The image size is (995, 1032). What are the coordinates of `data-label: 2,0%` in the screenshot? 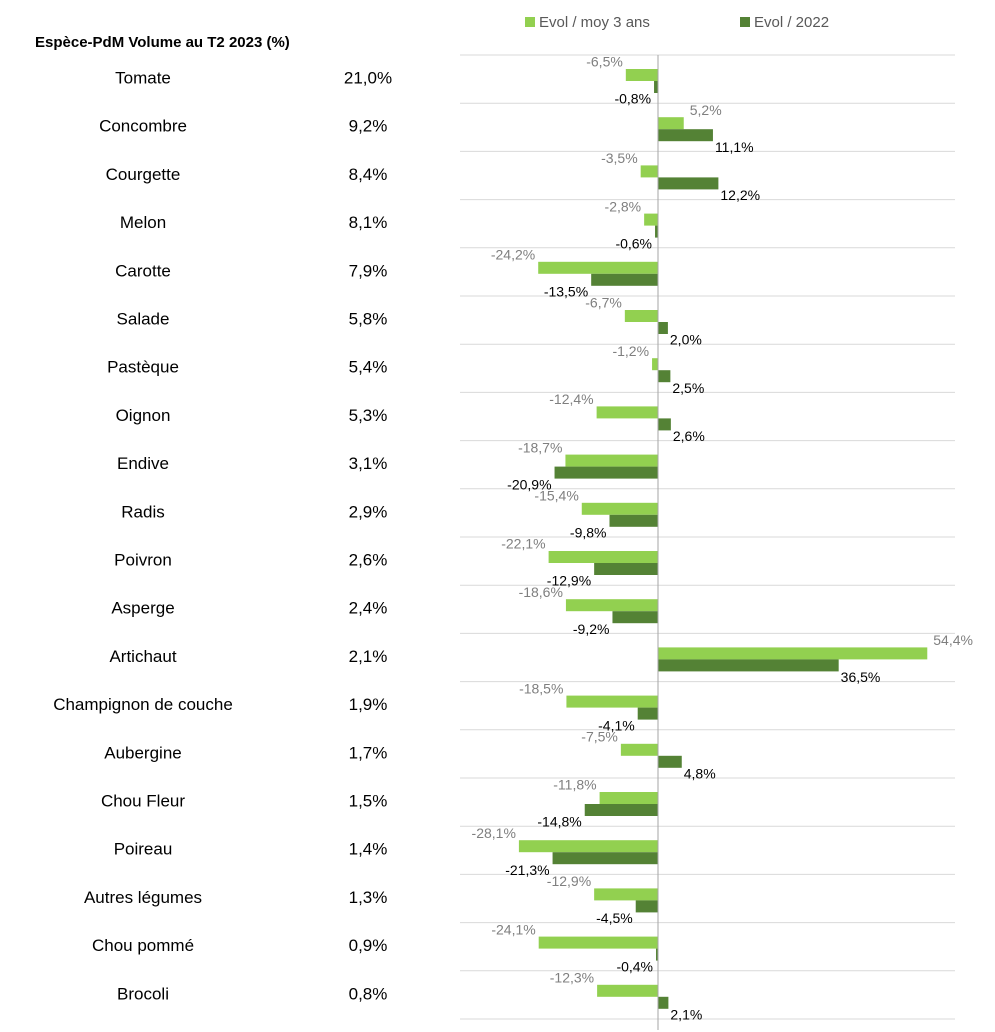 It's located at (686, 340).